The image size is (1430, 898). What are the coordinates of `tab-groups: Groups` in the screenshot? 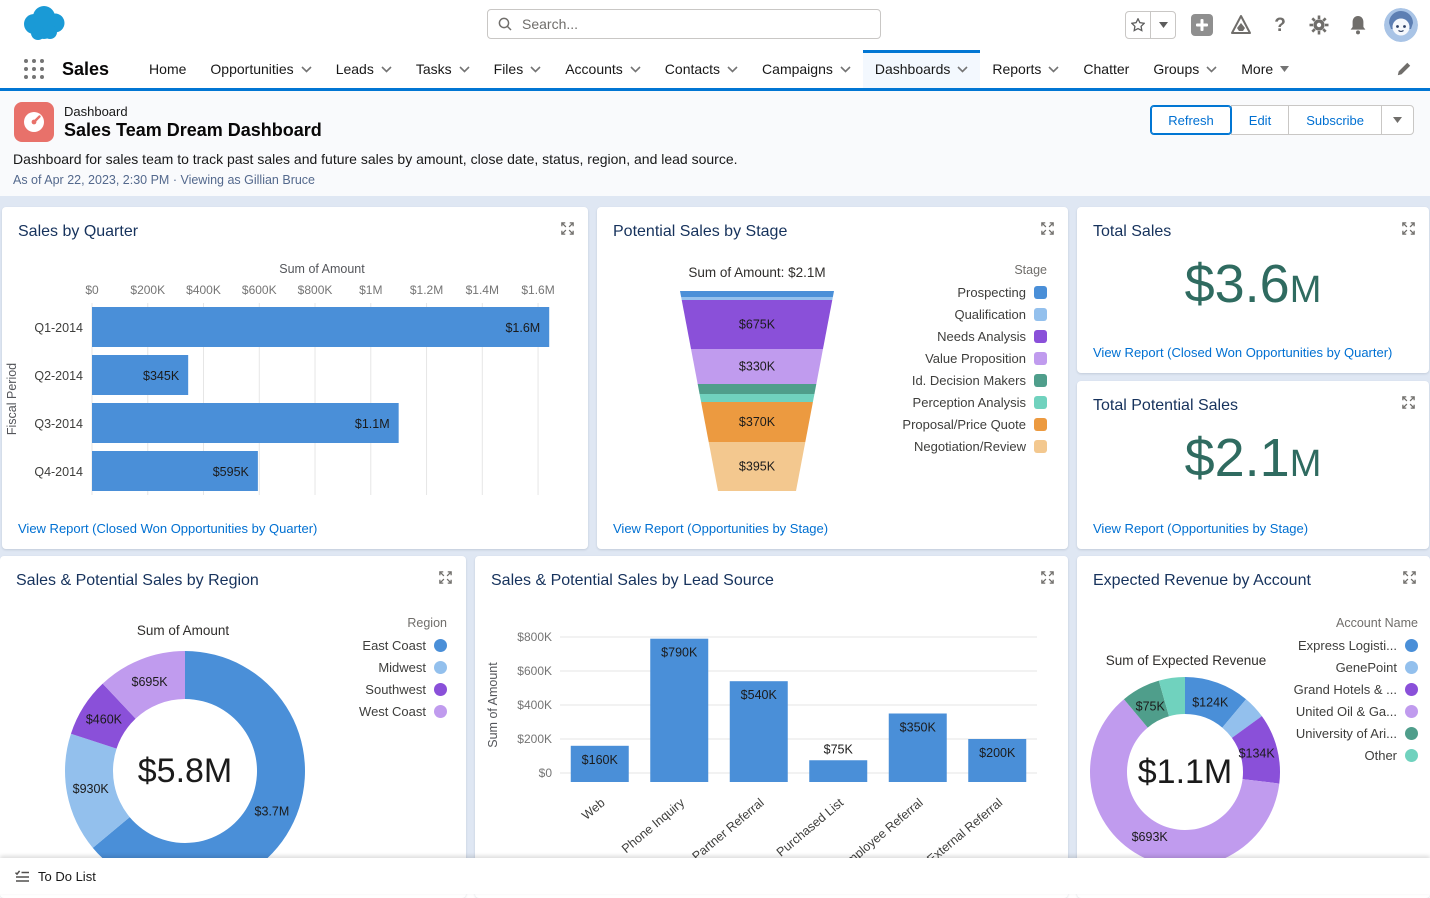 It's located at (1185, 69).